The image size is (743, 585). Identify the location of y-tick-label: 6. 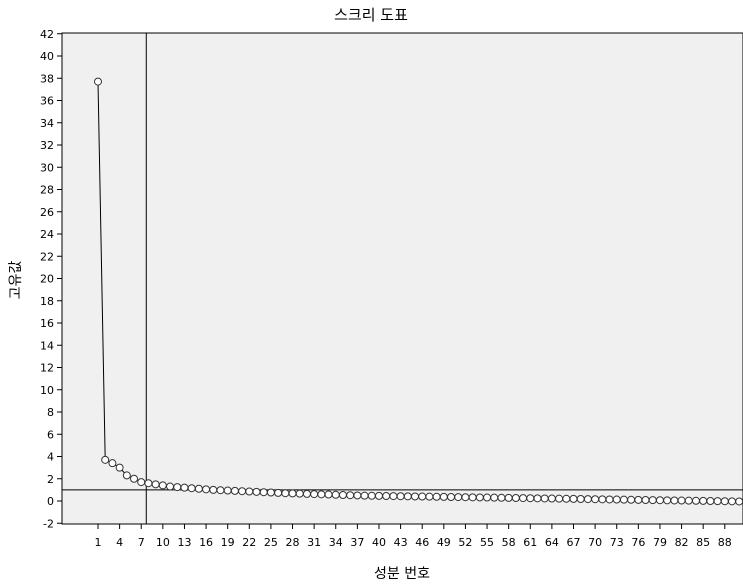
(50, 434).